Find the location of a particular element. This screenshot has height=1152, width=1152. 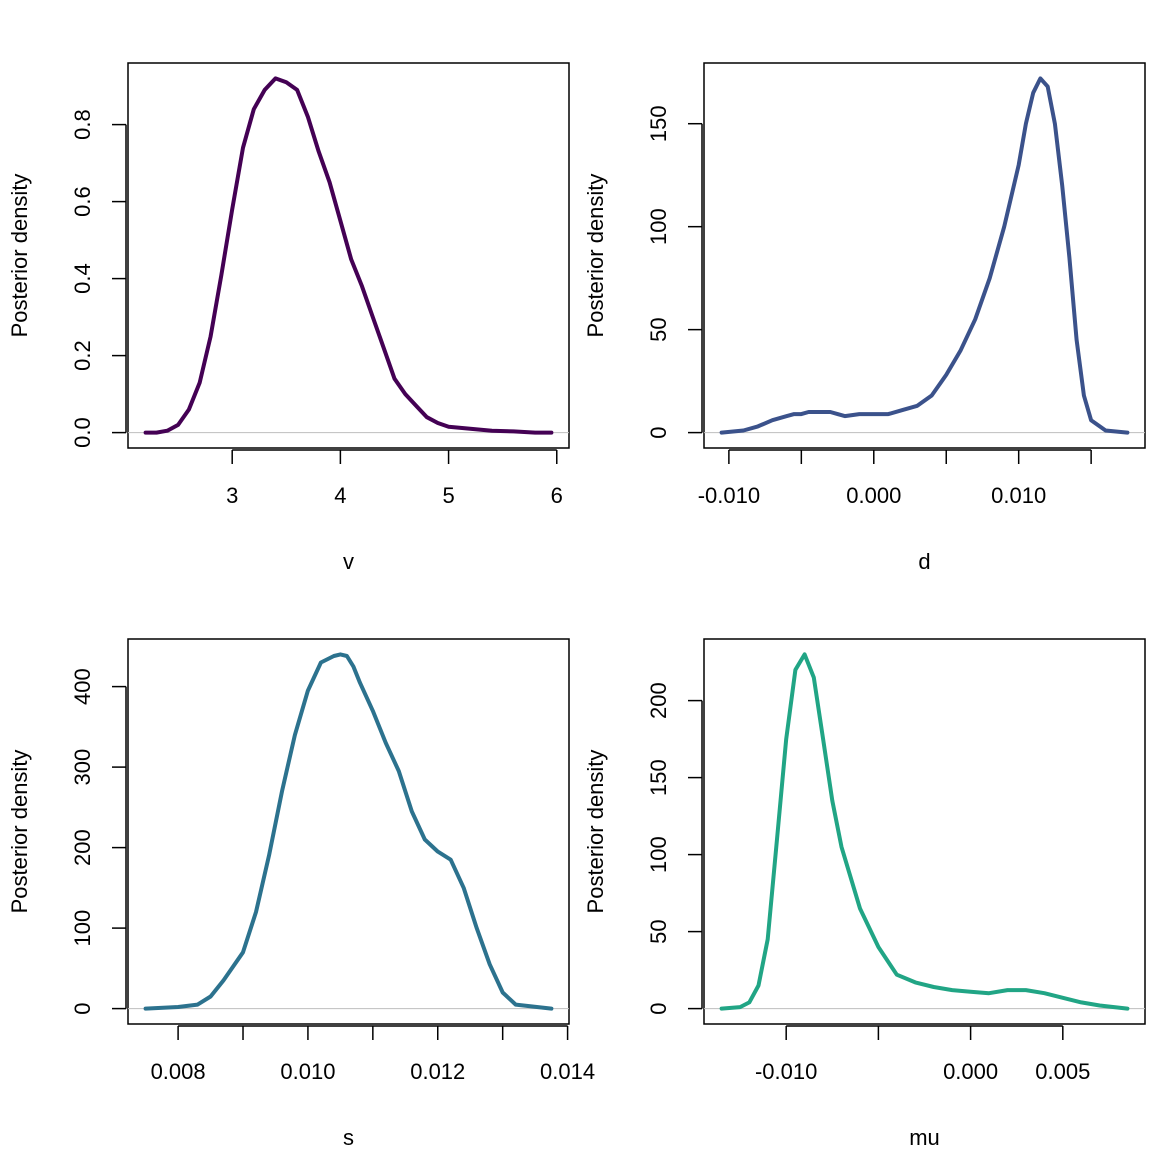

x-axis-title: mu is located at coordinates (924, 1137).